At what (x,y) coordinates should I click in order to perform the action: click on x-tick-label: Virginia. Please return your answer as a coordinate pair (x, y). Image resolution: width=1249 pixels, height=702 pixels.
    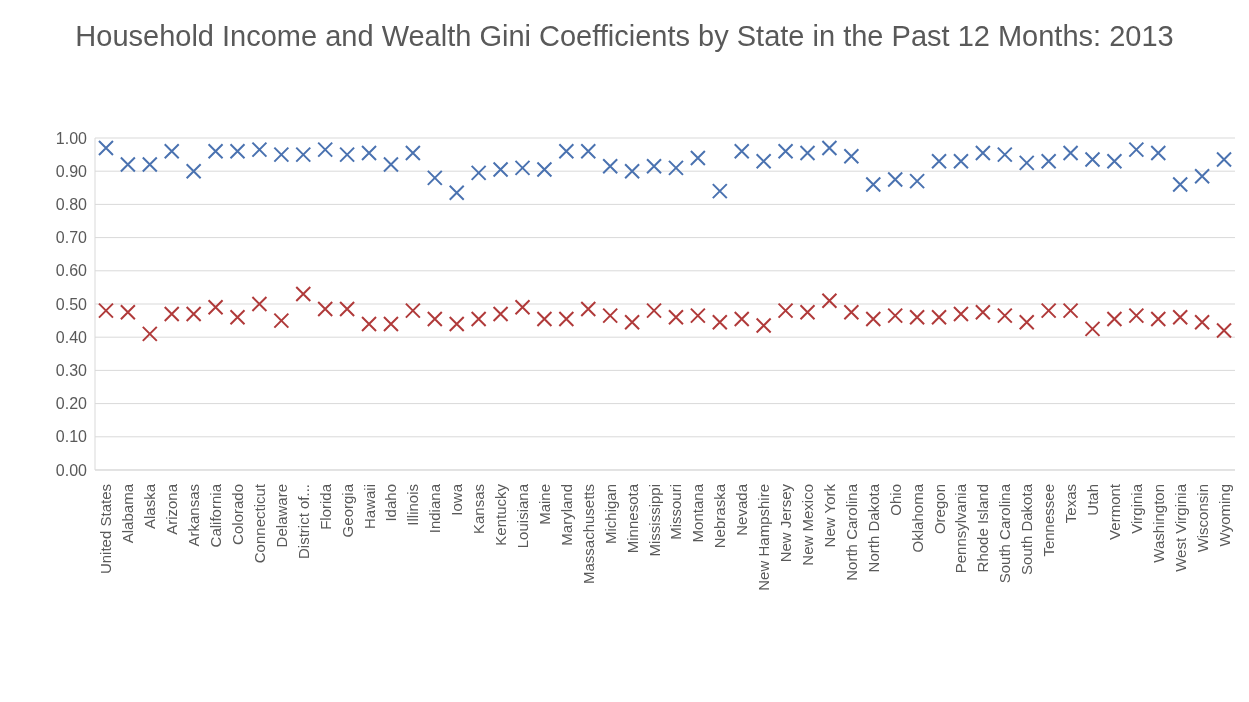
    Looking at the image, I should click on (1136, 508).